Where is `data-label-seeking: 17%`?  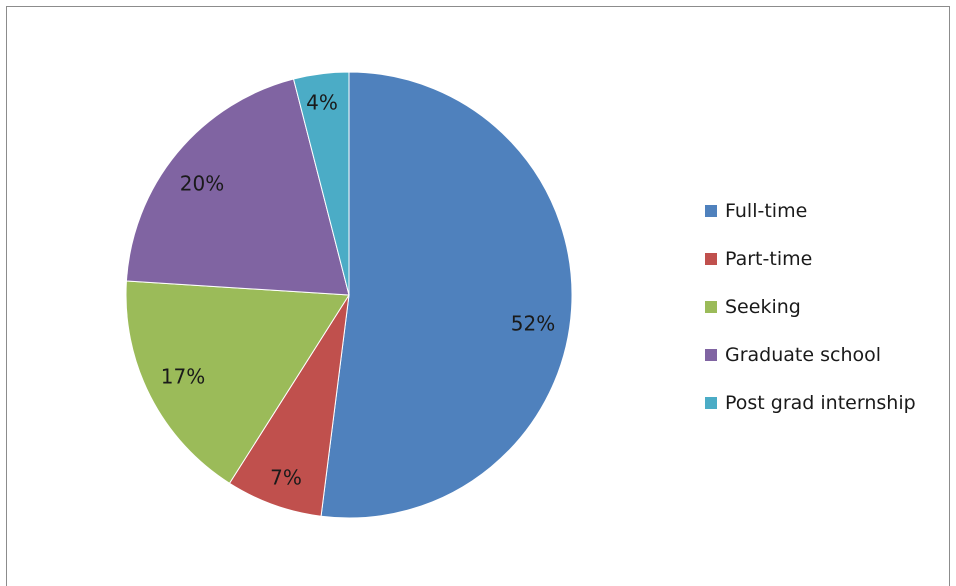 data-label-seeking: 17% is located at coordinates (183, 377).